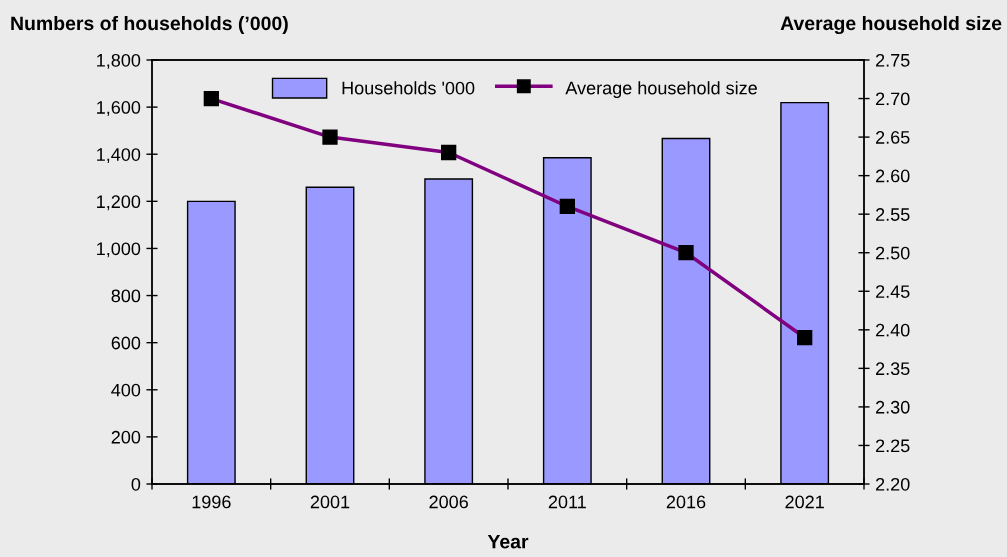  I want to click on y2-tick-label: 2.40, so click(893, 330).